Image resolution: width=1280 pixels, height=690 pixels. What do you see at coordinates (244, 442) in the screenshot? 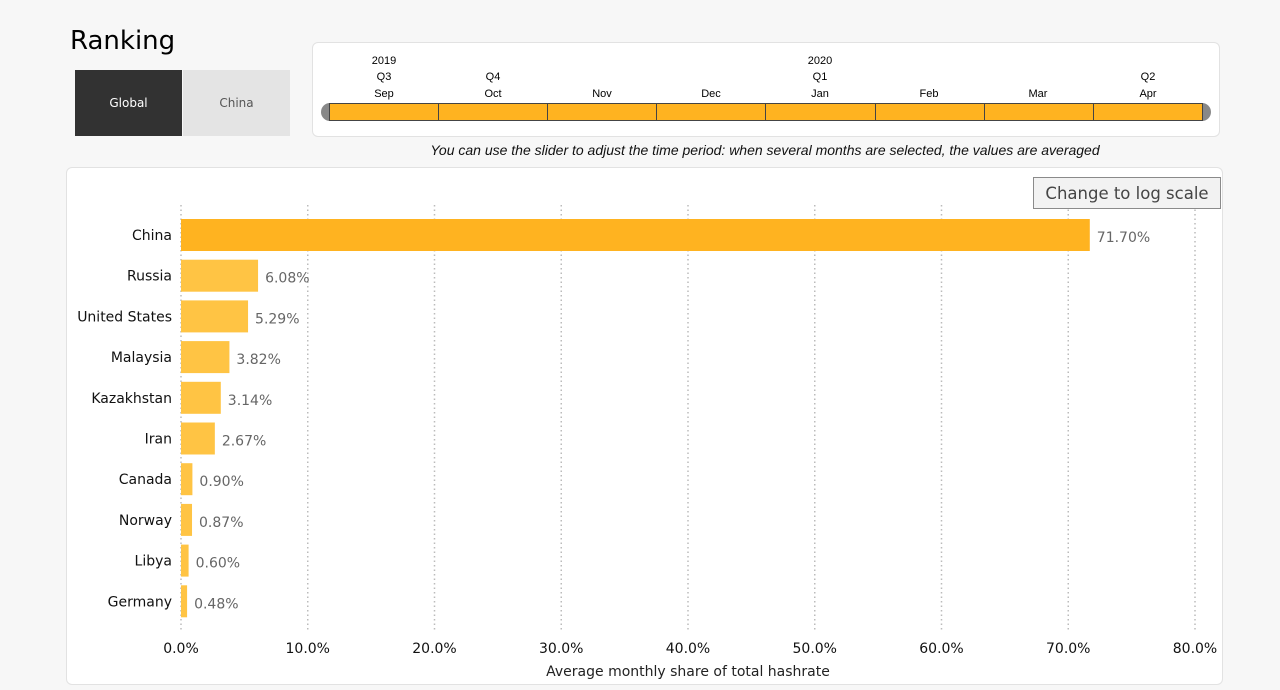
I see `value-label: 2.67%` at bounding box center [244, 442].